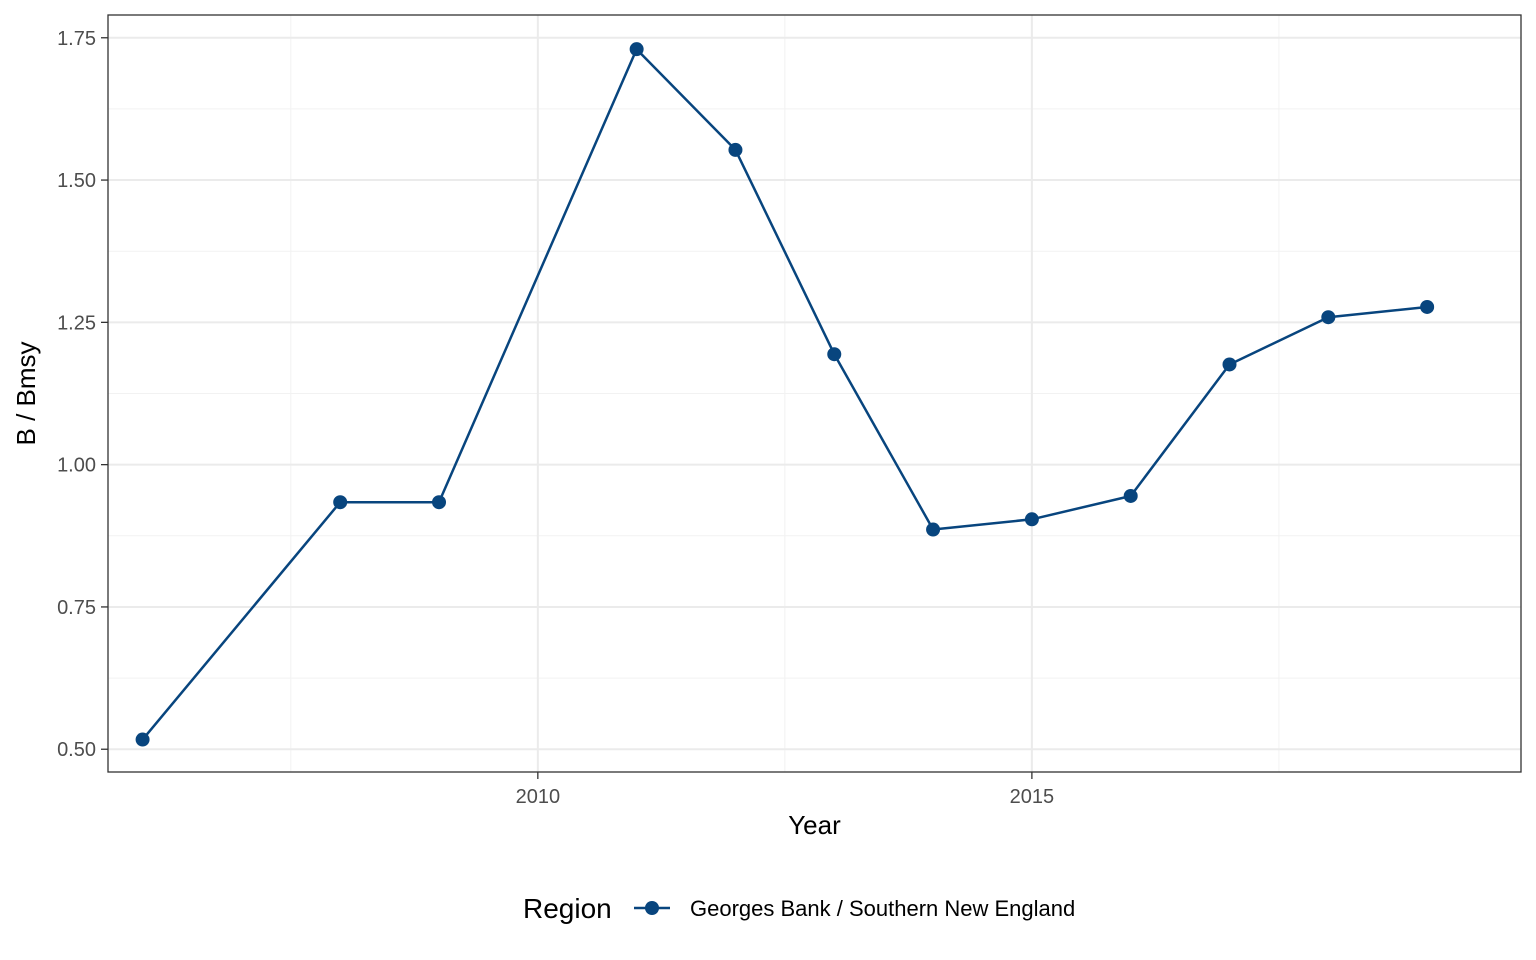 Image resolution: width=1536 pixels, height=960 pixels. Describe the element at coordinates (652, 908) in the screenshot. I see `legend-key-point` at that location.